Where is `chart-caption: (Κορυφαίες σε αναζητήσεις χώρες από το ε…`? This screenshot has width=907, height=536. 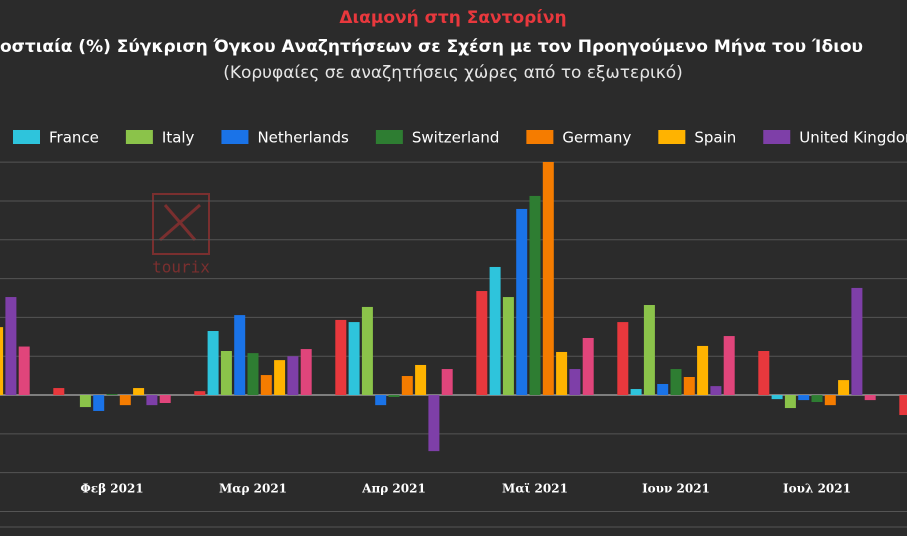 chart-caption: (Κορυφαίες σε αναζητήσεις χώρες από το ε… is located at coordinates (453, 73).